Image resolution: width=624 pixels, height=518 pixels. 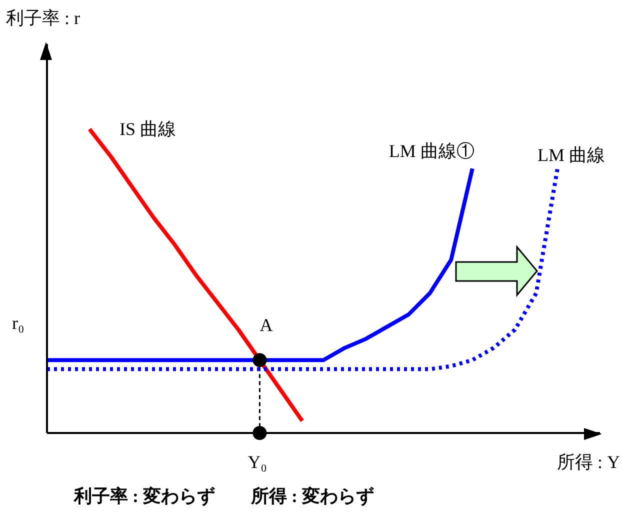 What do you see at coordinates (18, 322) in the screenshot?
I see `text: r₀` at bounding box center [18, 322].